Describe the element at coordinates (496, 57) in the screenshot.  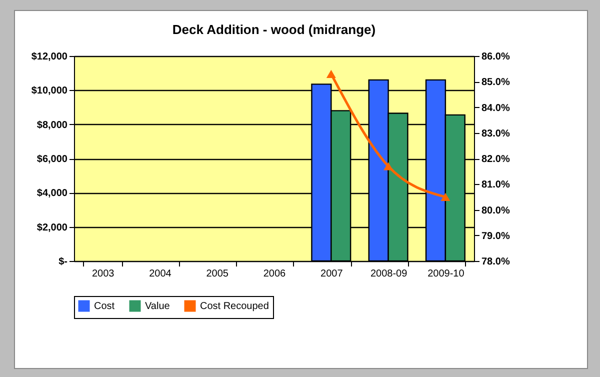
I see `y2-tick-label: 86.0%` at that location.